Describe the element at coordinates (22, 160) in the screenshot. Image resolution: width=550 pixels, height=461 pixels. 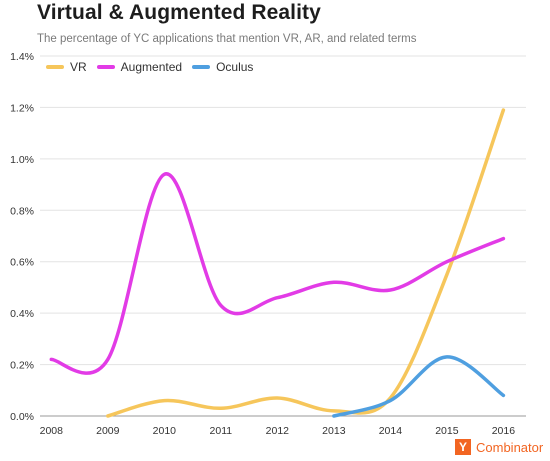
I see `y-tick-label: 1.0%` at that location.